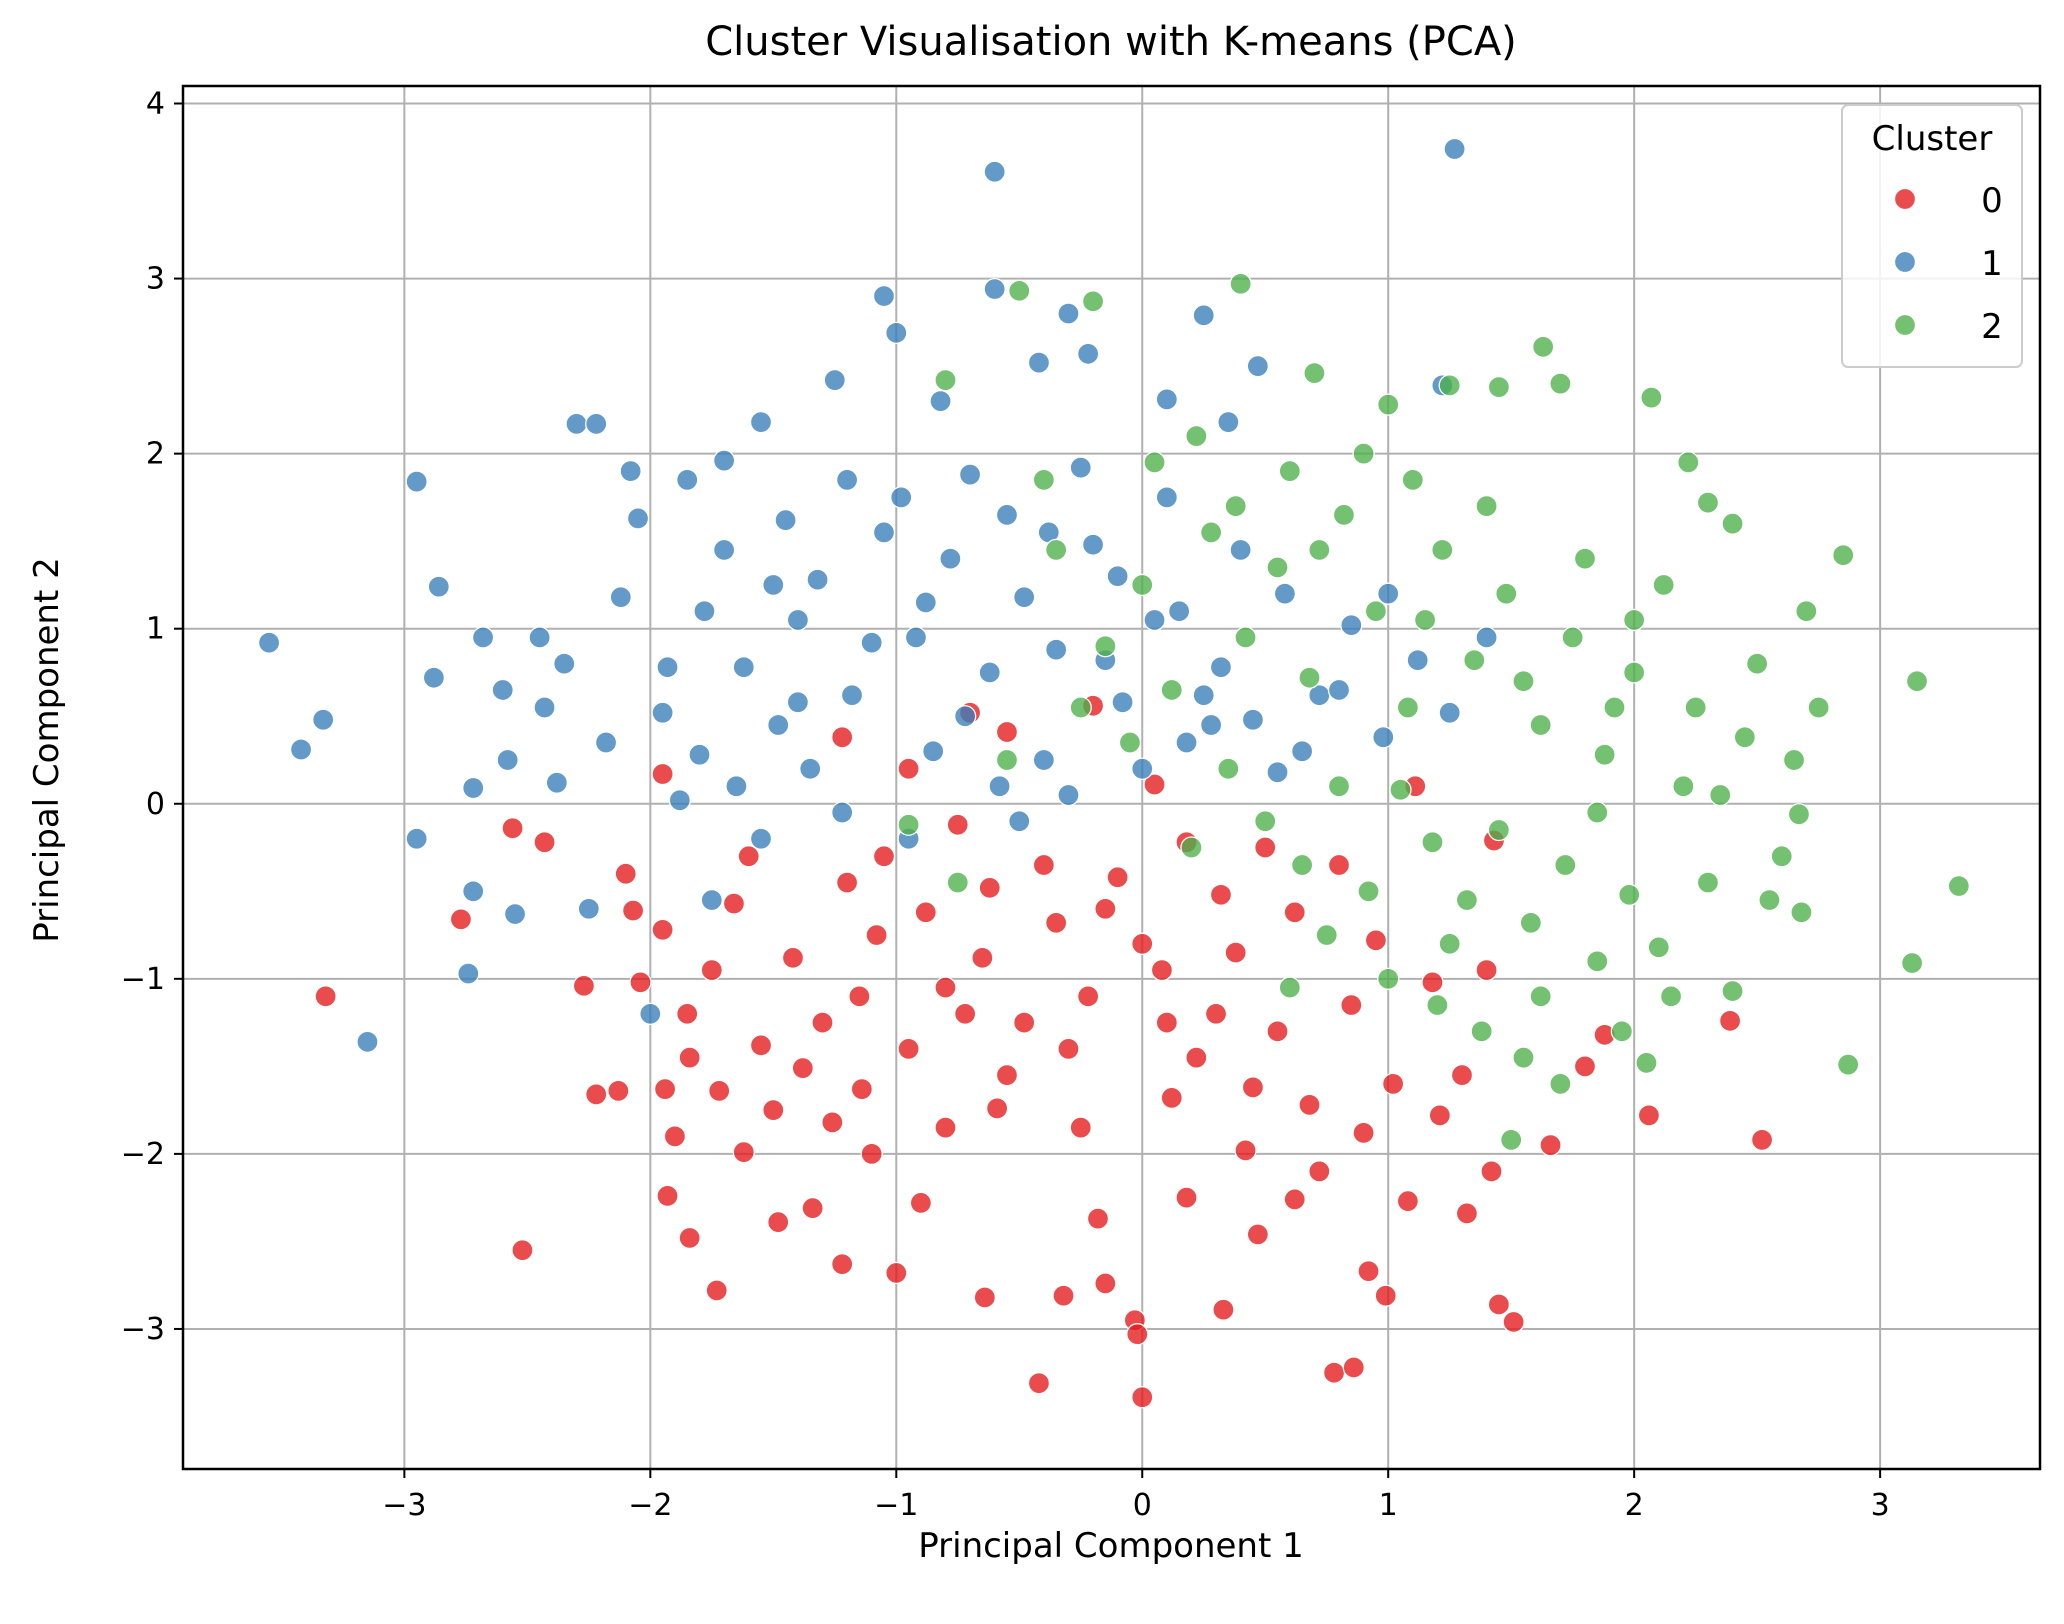 The width and height of the screenshot is (2064, 1624). I want to click on legend-entries: 0 1 2, so click(1948, 264).